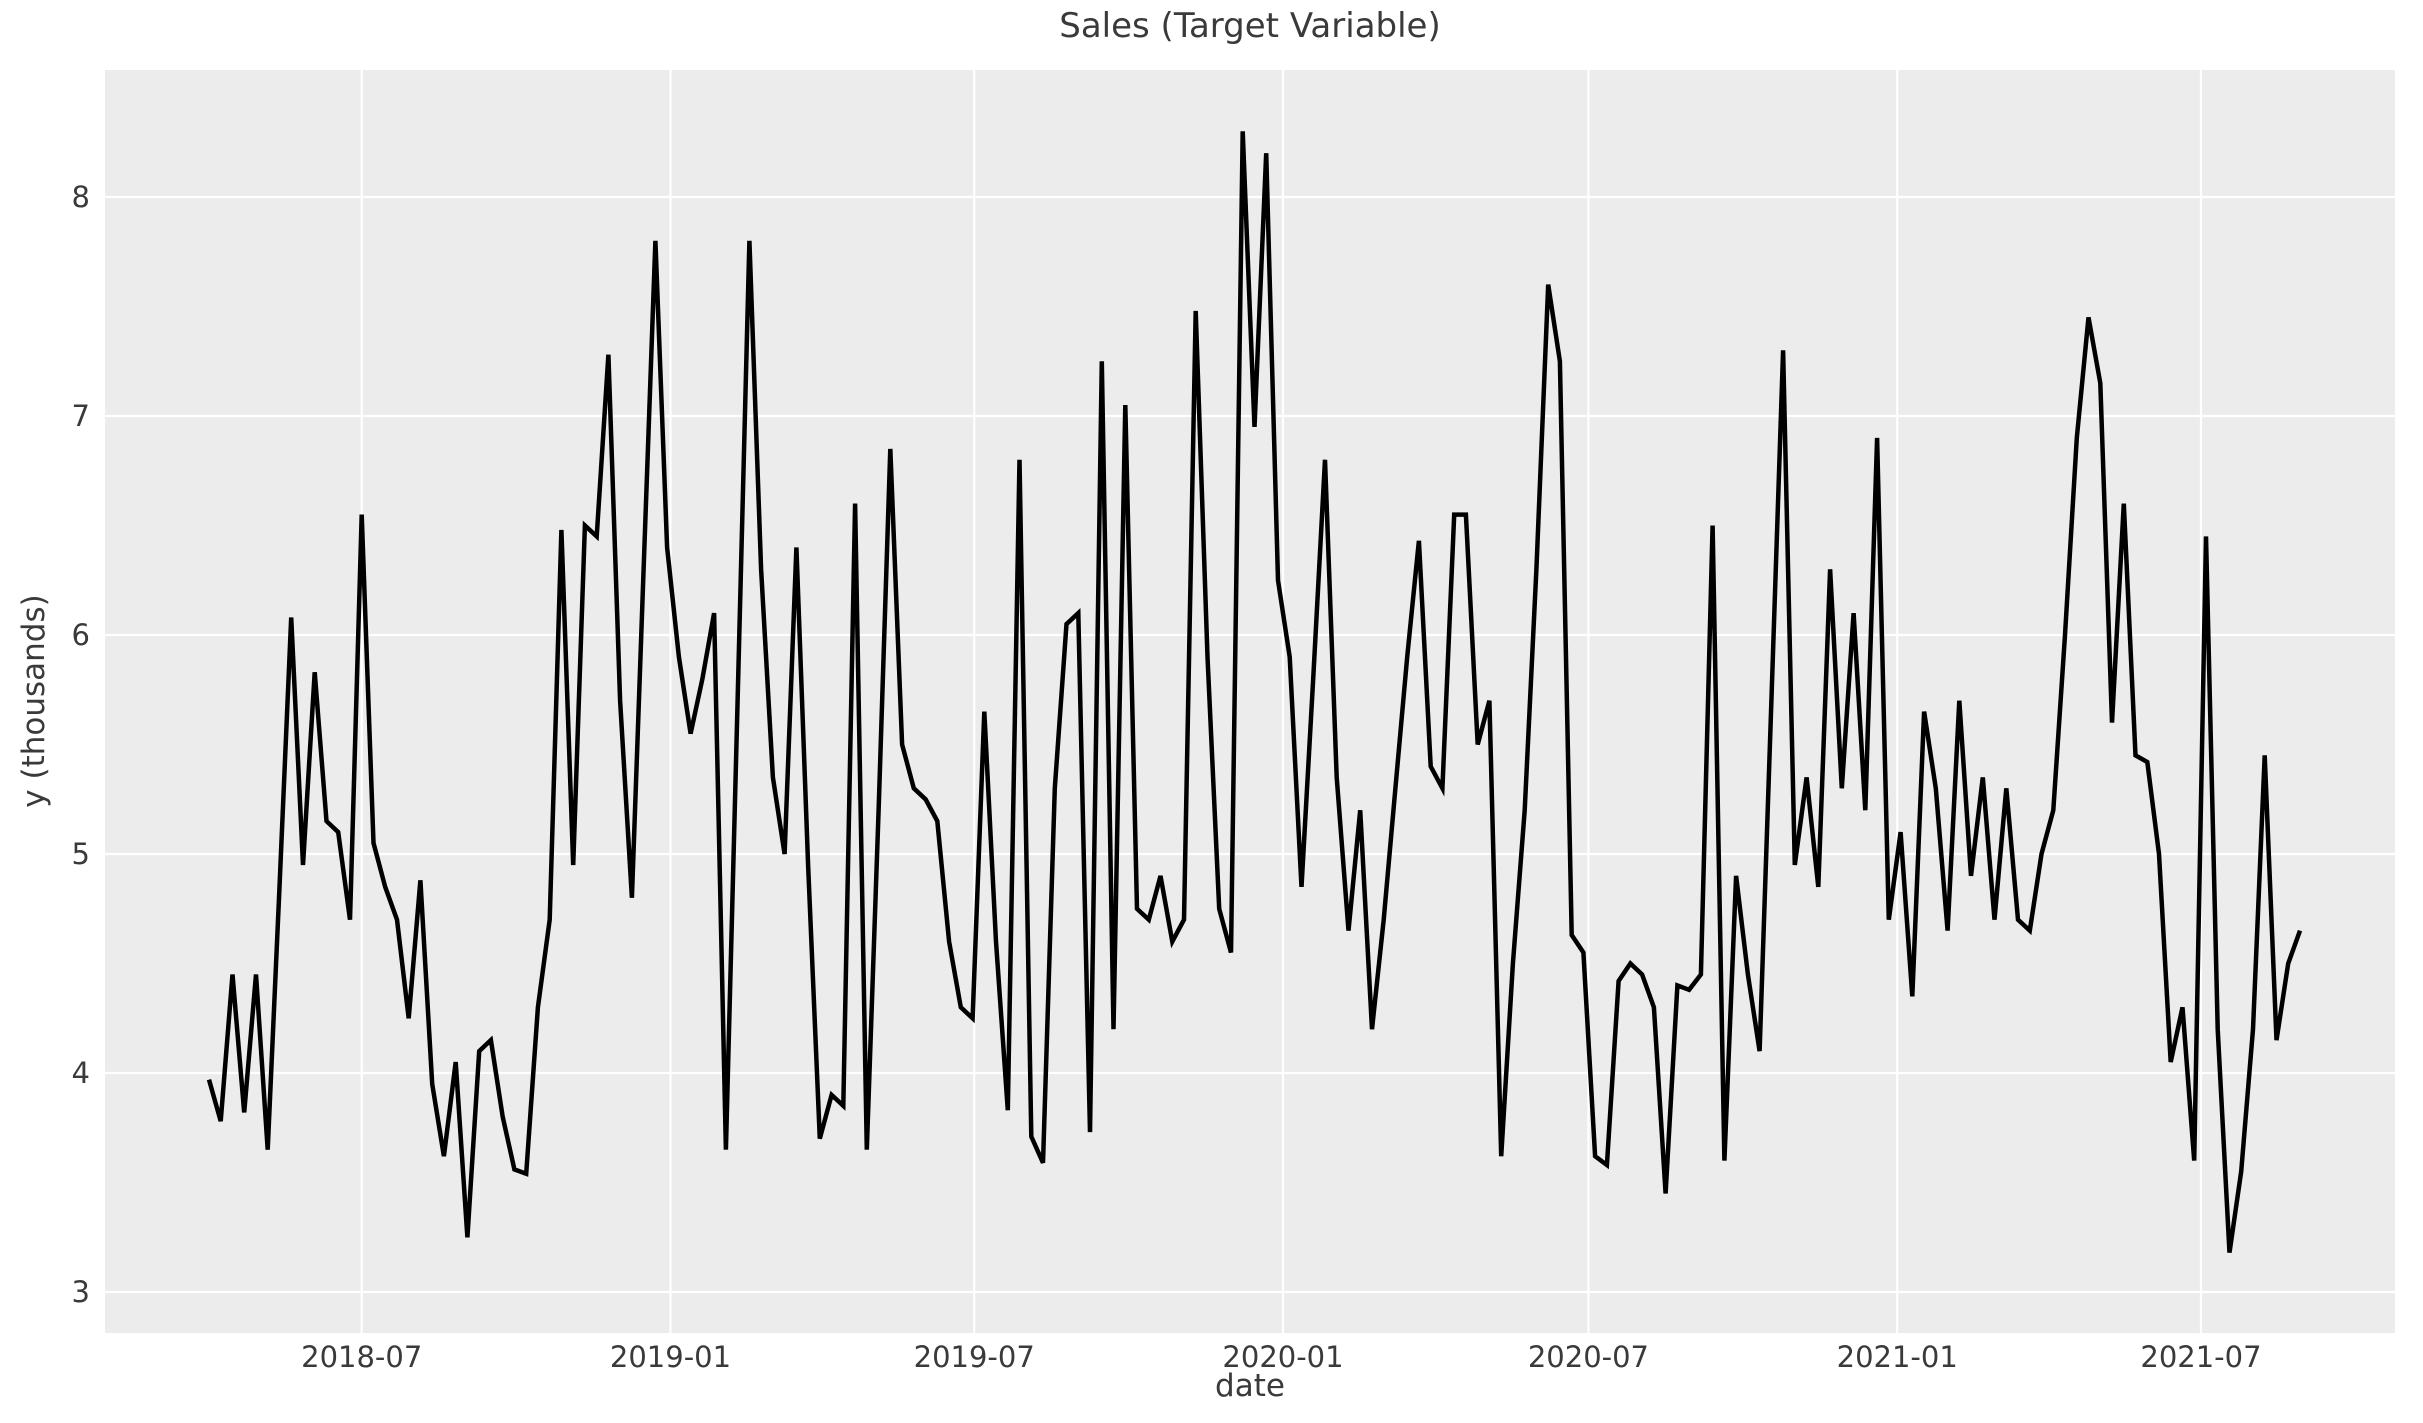 The image size is (2423, 1423). Describe the element at coordinates (670, 1357) in the screenshot. I see `x-tick-label: 2019-01` at that location.